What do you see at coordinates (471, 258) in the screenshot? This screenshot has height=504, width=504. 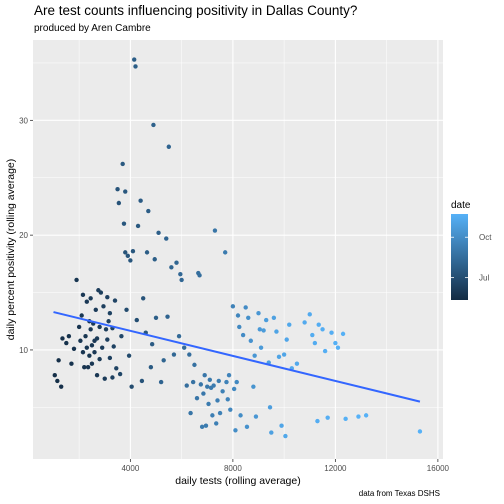 I see `legend-labels: Oct Jul` at bounding box center [471, 258].